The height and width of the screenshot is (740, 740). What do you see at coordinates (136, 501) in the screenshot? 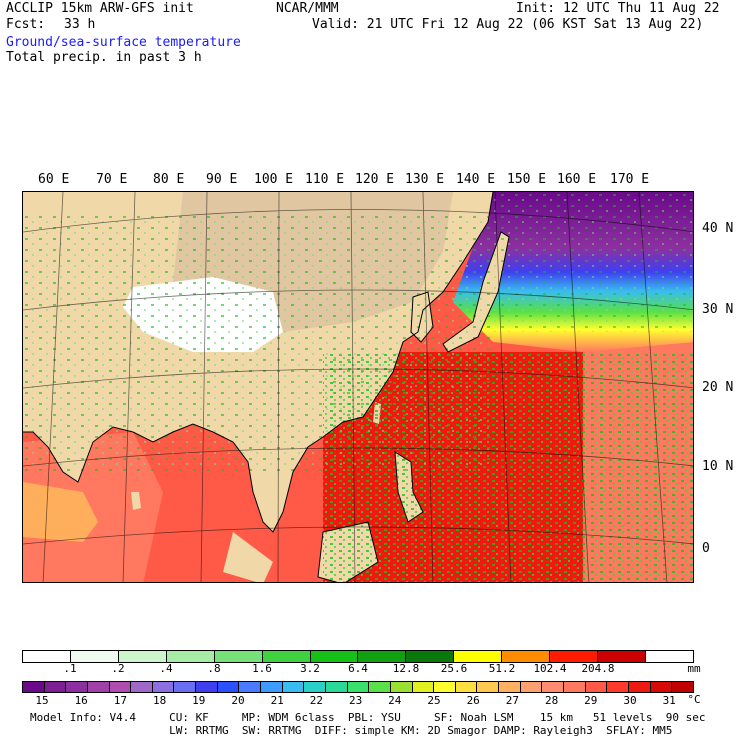
I see `sri-lanka` at bounding box center [136, 501].